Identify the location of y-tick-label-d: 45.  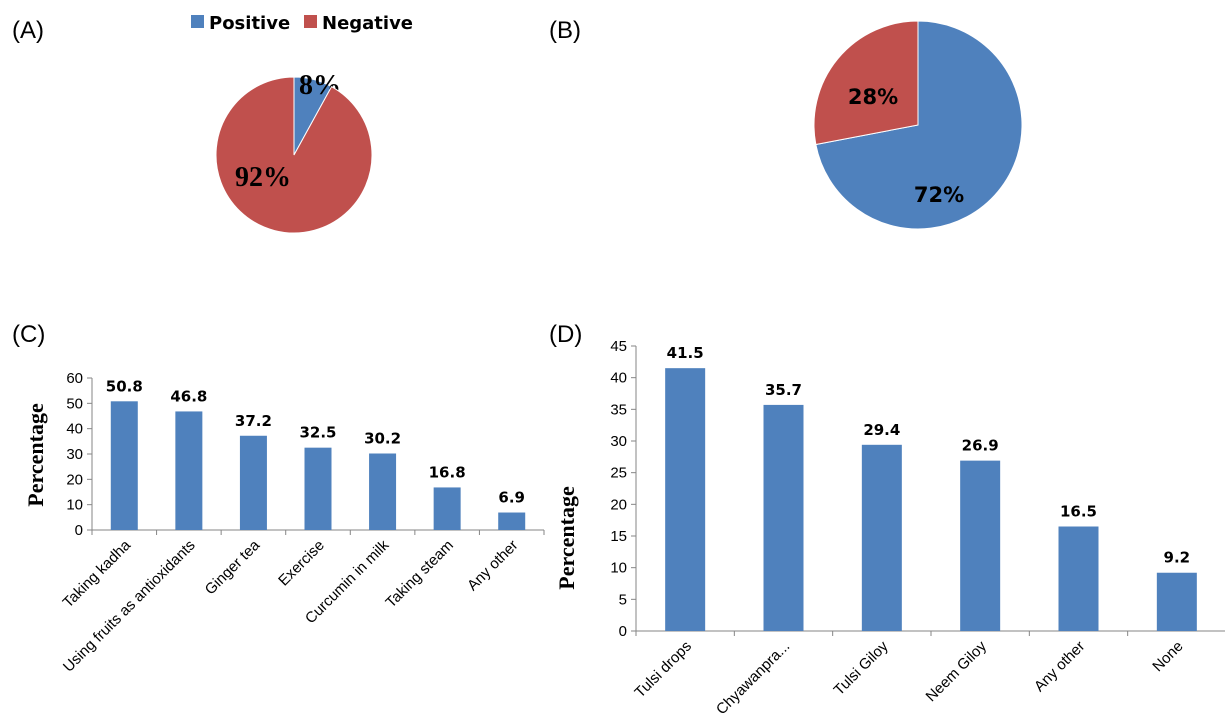
(618, 346).